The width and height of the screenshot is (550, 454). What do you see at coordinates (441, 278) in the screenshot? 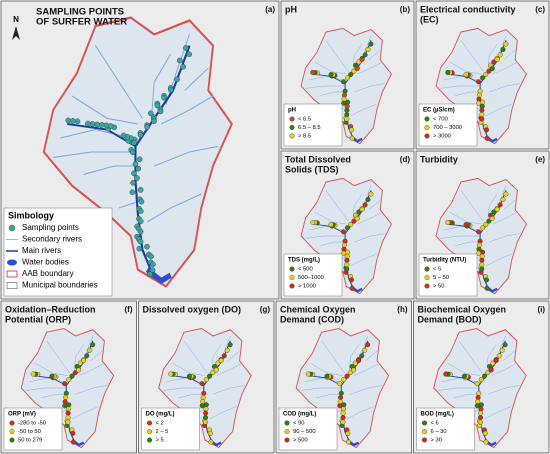
I see `legend-label: 5 – 50` at bounding box center [441, 278].